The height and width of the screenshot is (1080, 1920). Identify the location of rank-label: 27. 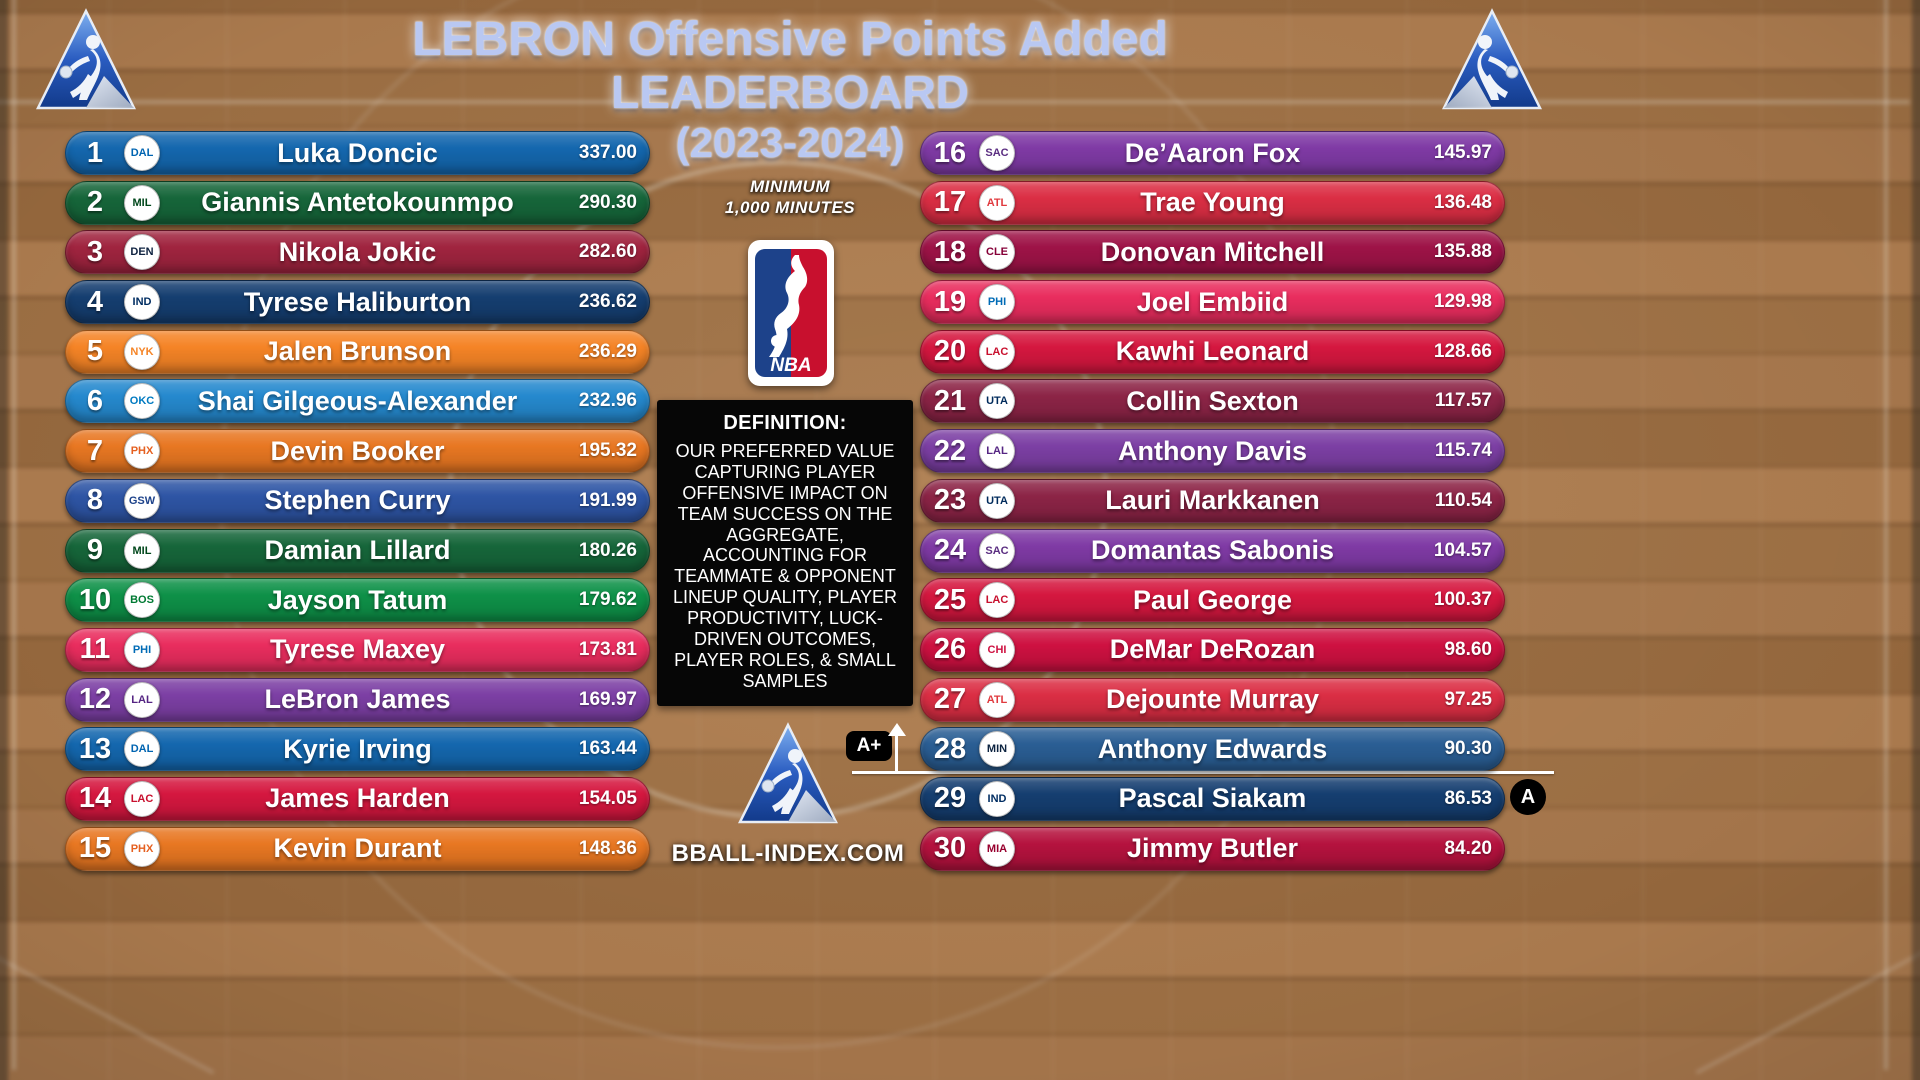
(950, 699).